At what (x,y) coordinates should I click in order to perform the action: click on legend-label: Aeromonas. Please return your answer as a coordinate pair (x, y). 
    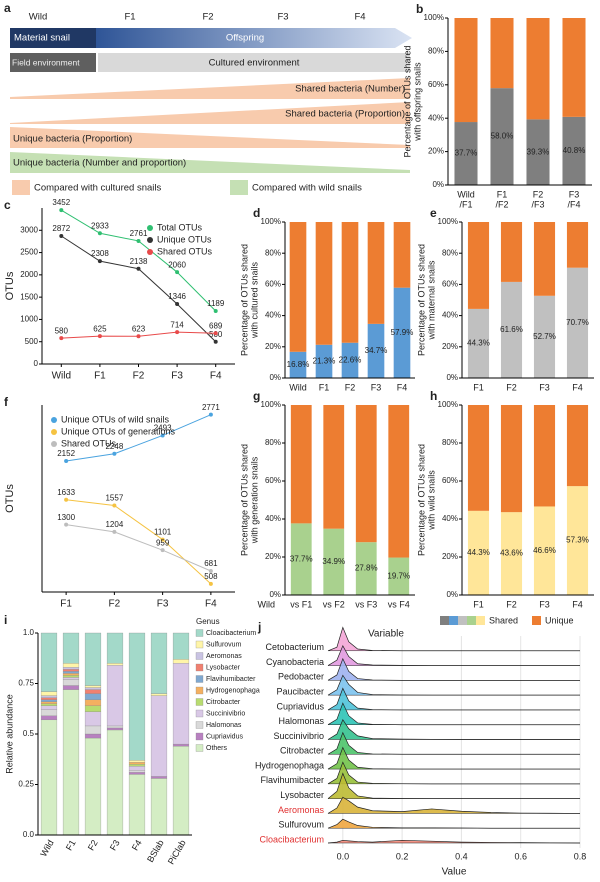
    Looking at the image, I should click on (224, 656).